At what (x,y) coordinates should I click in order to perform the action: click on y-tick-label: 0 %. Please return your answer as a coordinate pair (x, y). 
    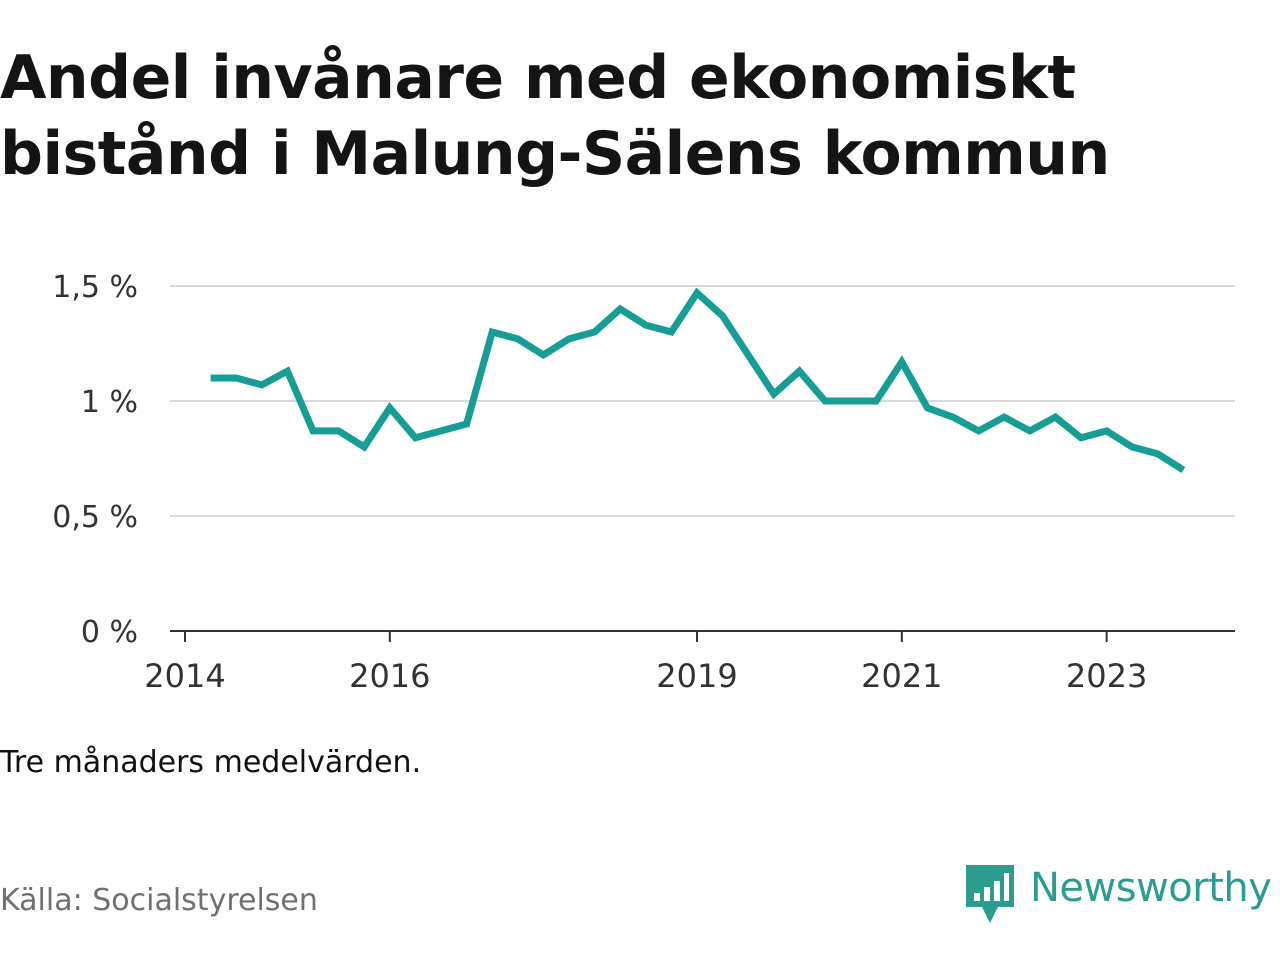
    Looking at the image, I should click on (109, 632).